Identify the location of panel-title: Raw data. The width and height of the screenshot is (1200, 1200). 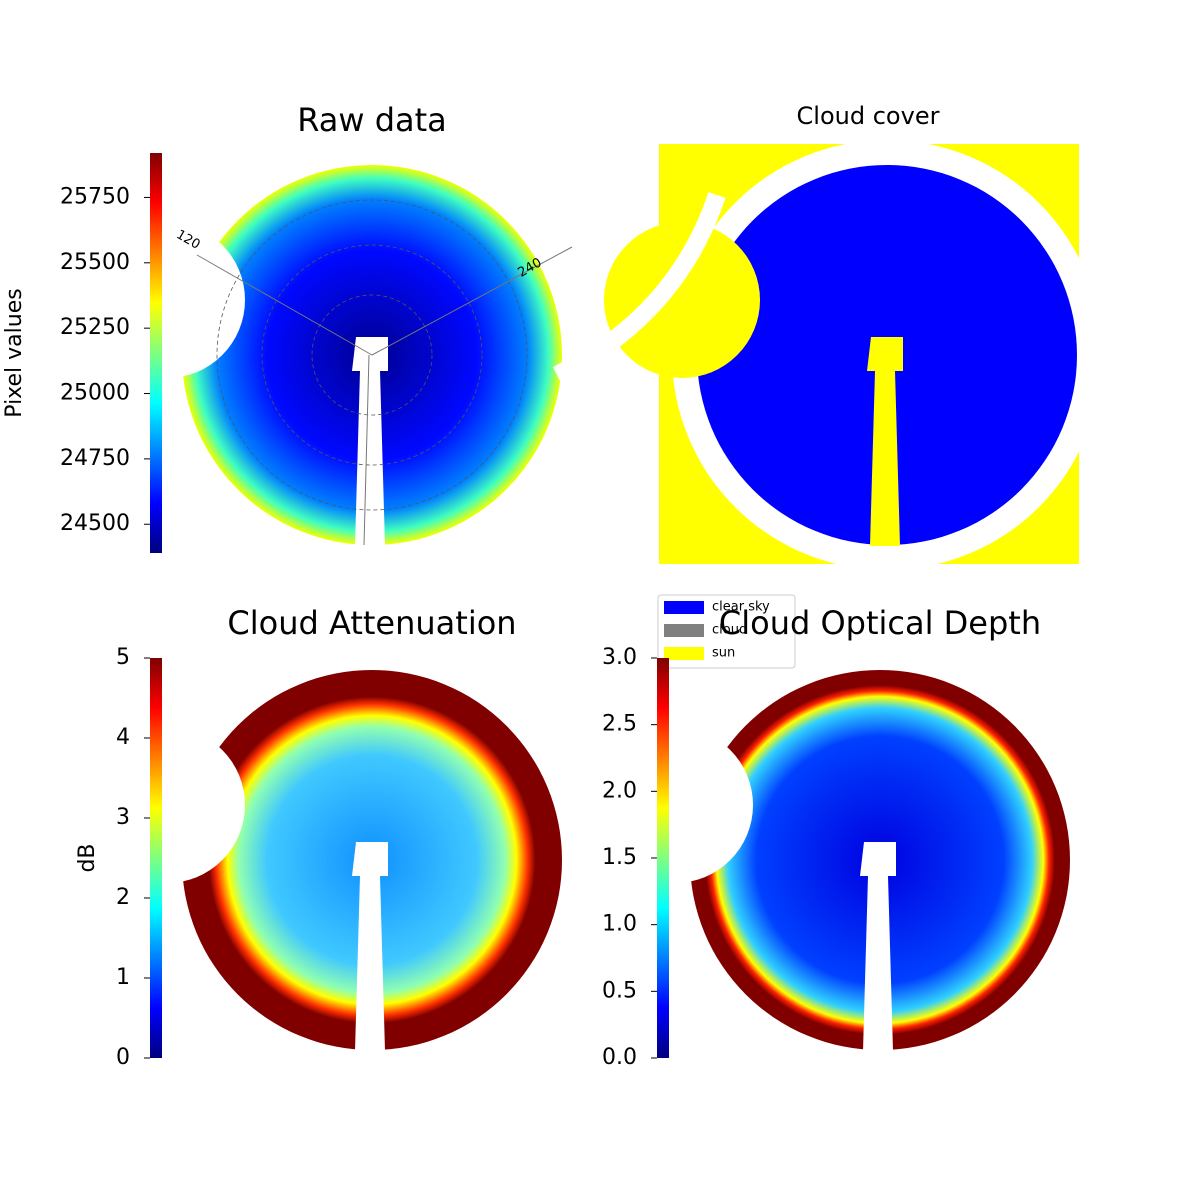
(372, 120).